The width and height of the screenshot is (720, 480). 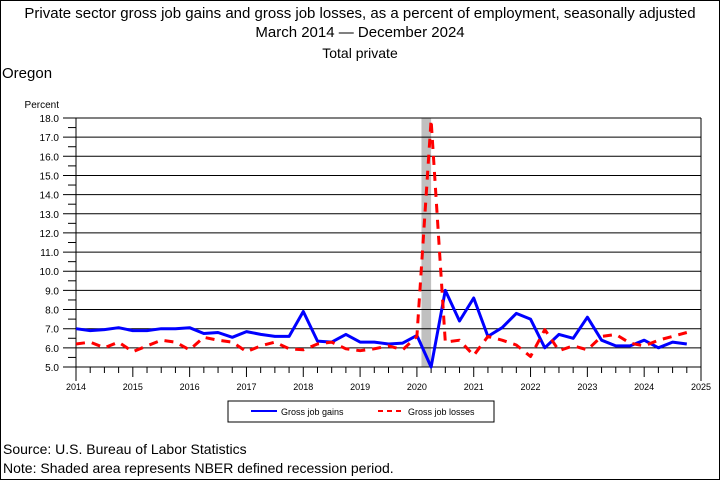 I want to click on series-line-gross-job-gains, so click(x=381, y=328).